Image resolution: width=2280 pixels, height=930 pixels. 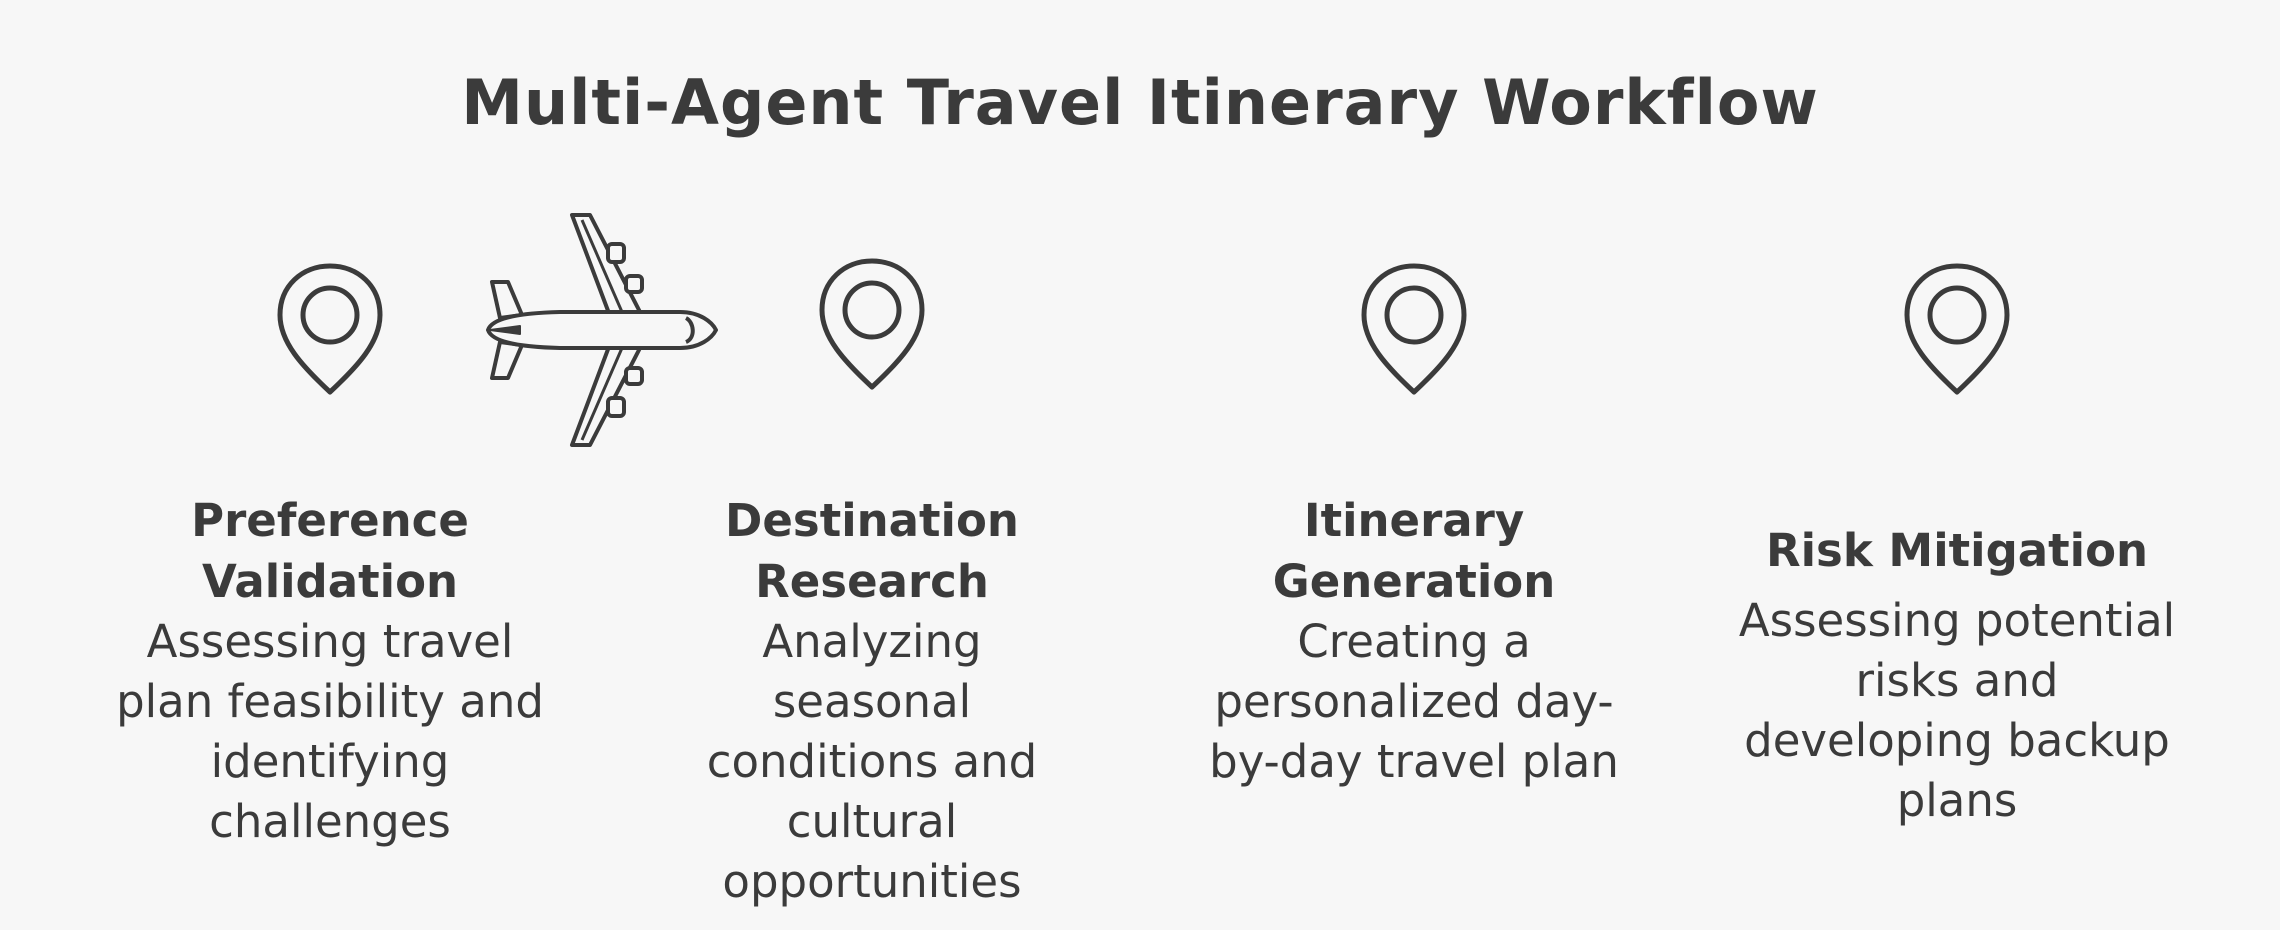 I want to click on stage-title-line: Research, so click(x=872, y=581).